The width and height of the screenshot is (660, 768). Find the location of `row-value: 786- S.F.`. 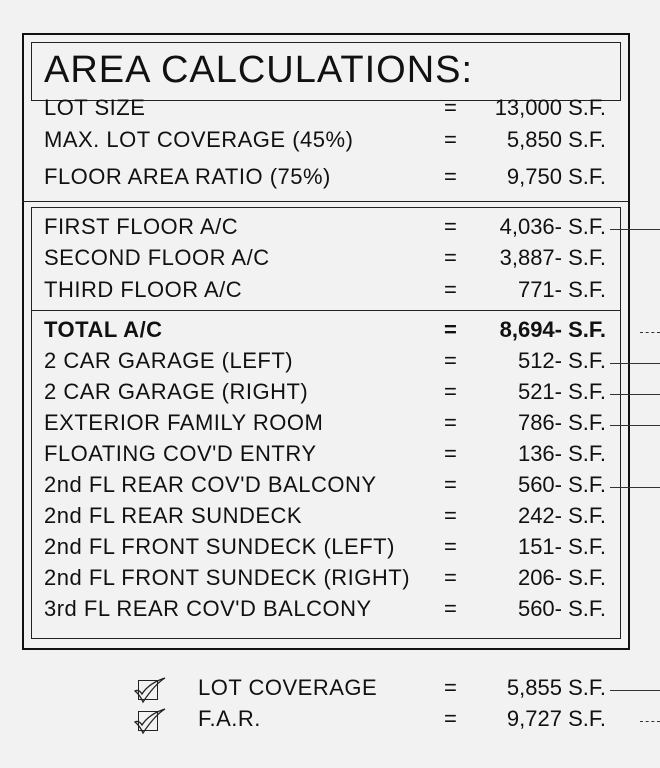

row-value: 786- S.F. is located at coordinates (561, 422).